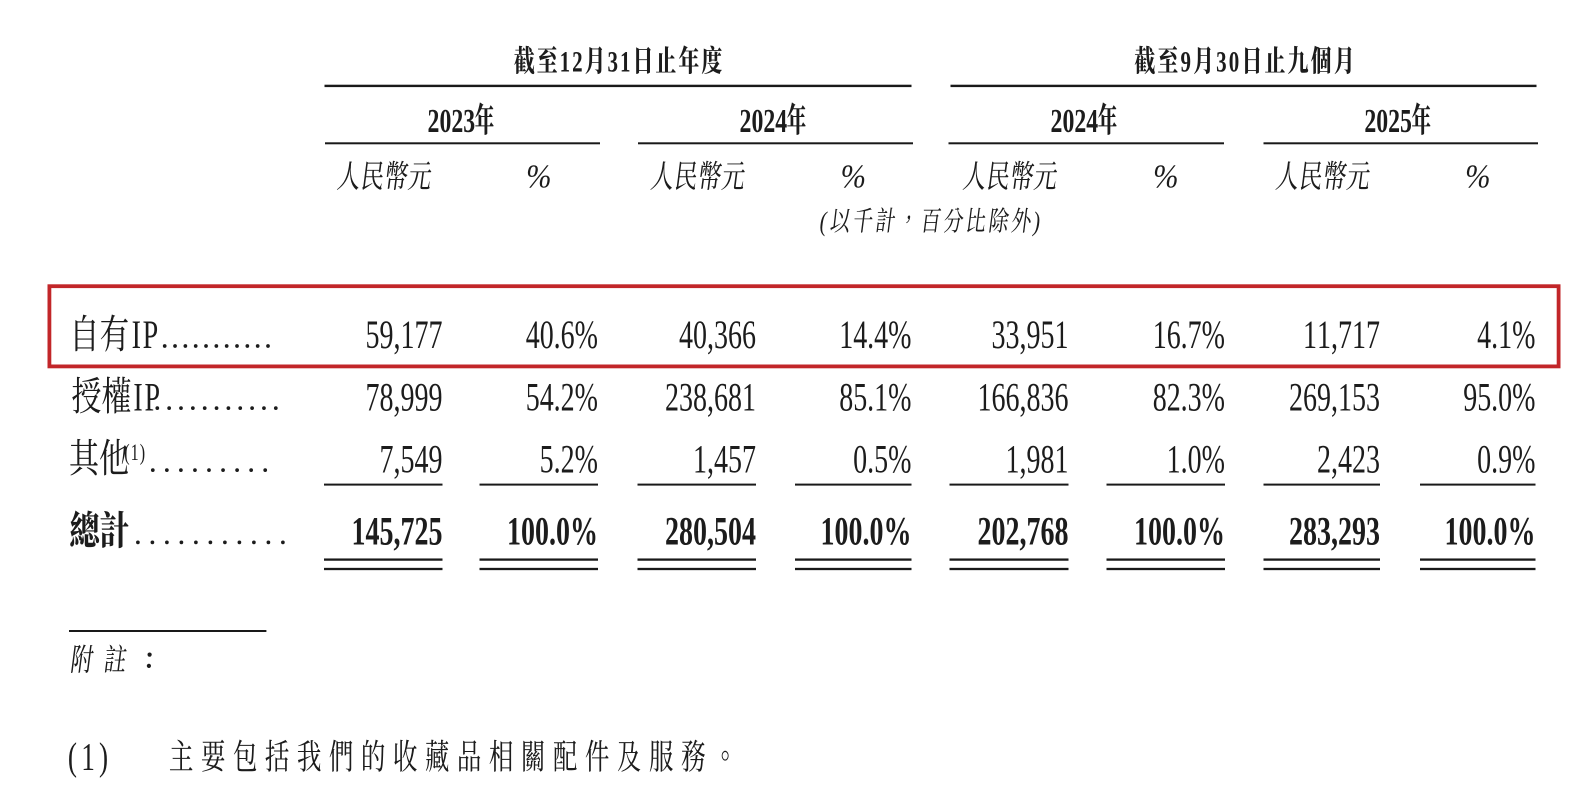  I want to click on svg-text: 1,457, so click(724, 460).